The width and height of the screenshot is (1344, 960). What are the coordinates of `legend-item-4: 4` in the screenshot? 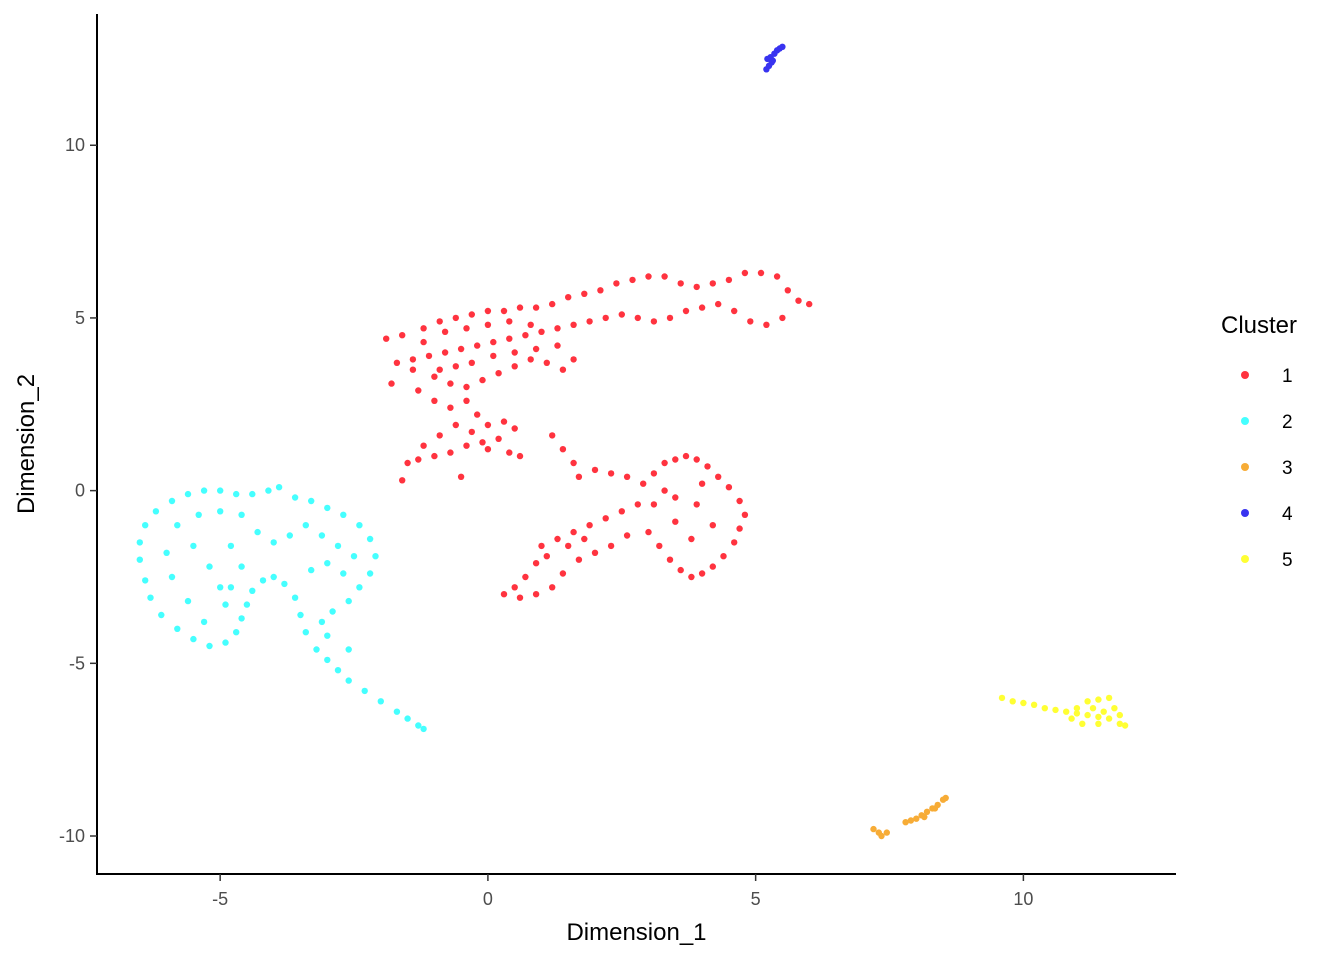 It's located at (1267, 514).